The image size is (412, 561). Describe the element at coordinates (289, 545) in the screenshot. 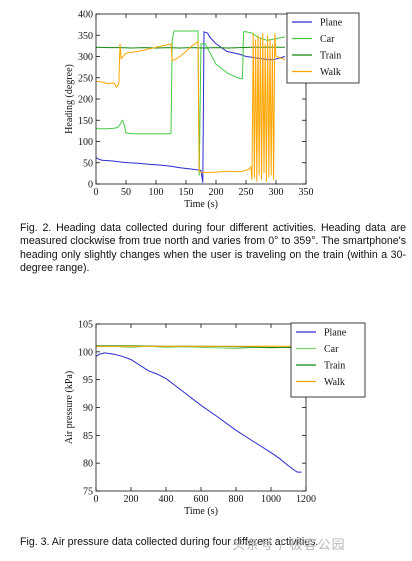

I see `watermark-text: 头条号 / 极客公园` at that location.